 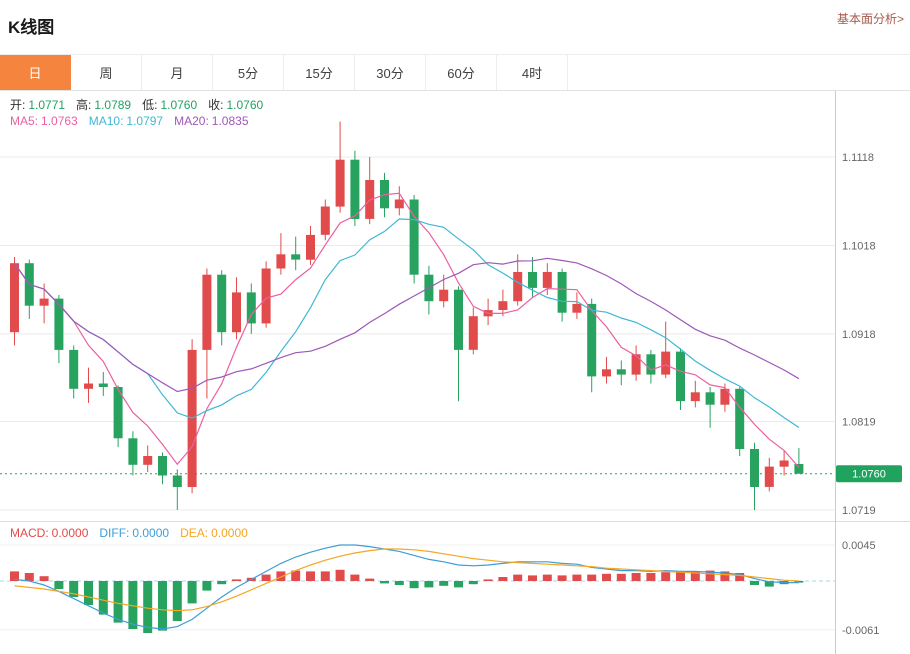 I want to click on y-axis-tick-label: 1.1118, so click(x=858, y=158).